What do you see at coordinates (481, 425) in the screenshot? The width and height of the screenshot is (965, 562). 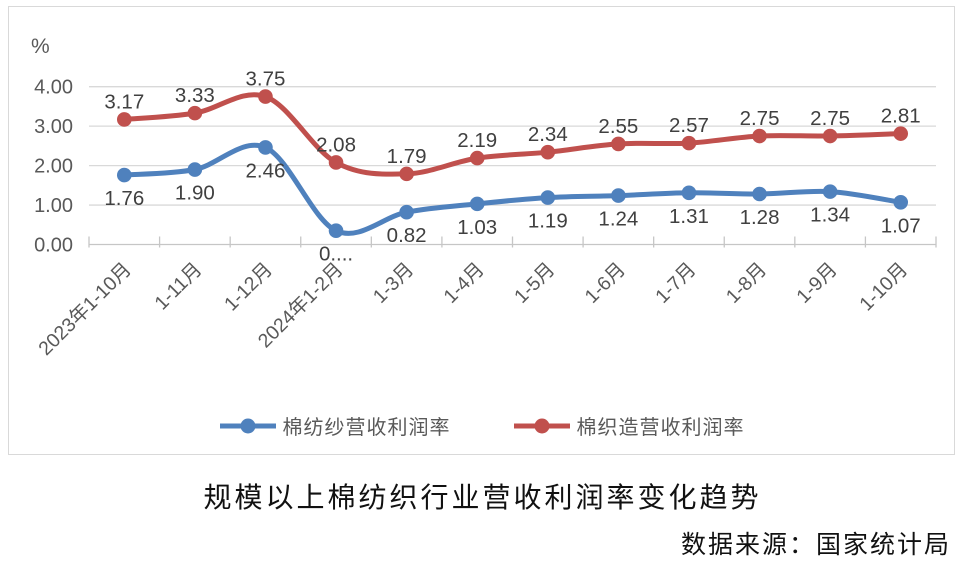 I see `chart-legend: 棉纺纱营收利润率 棉织造营收利润率` at bounding box center [481, 425].